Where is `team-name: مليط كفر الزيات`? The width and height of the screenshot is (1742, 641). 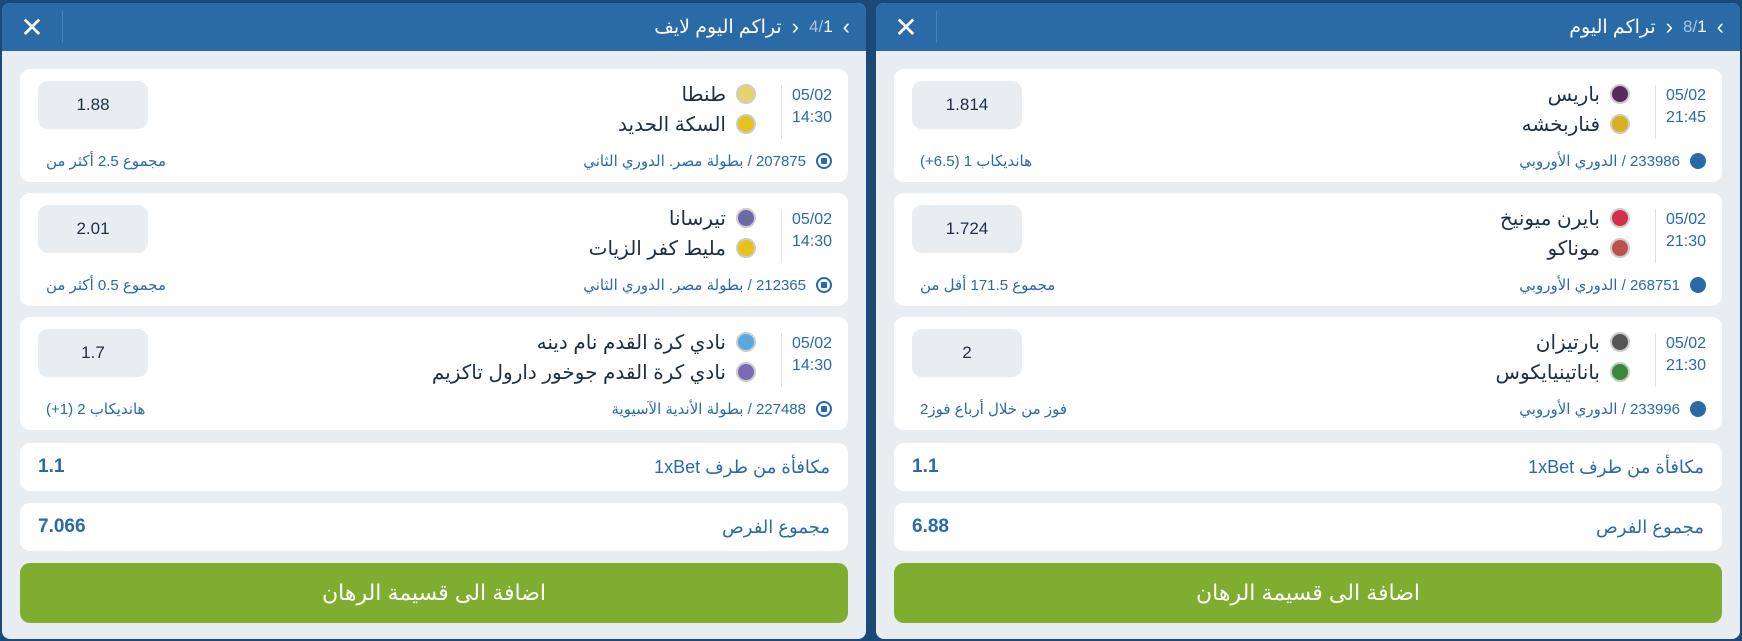
team-name: مليط كفر الزيات is located at coordinates (657, 248).